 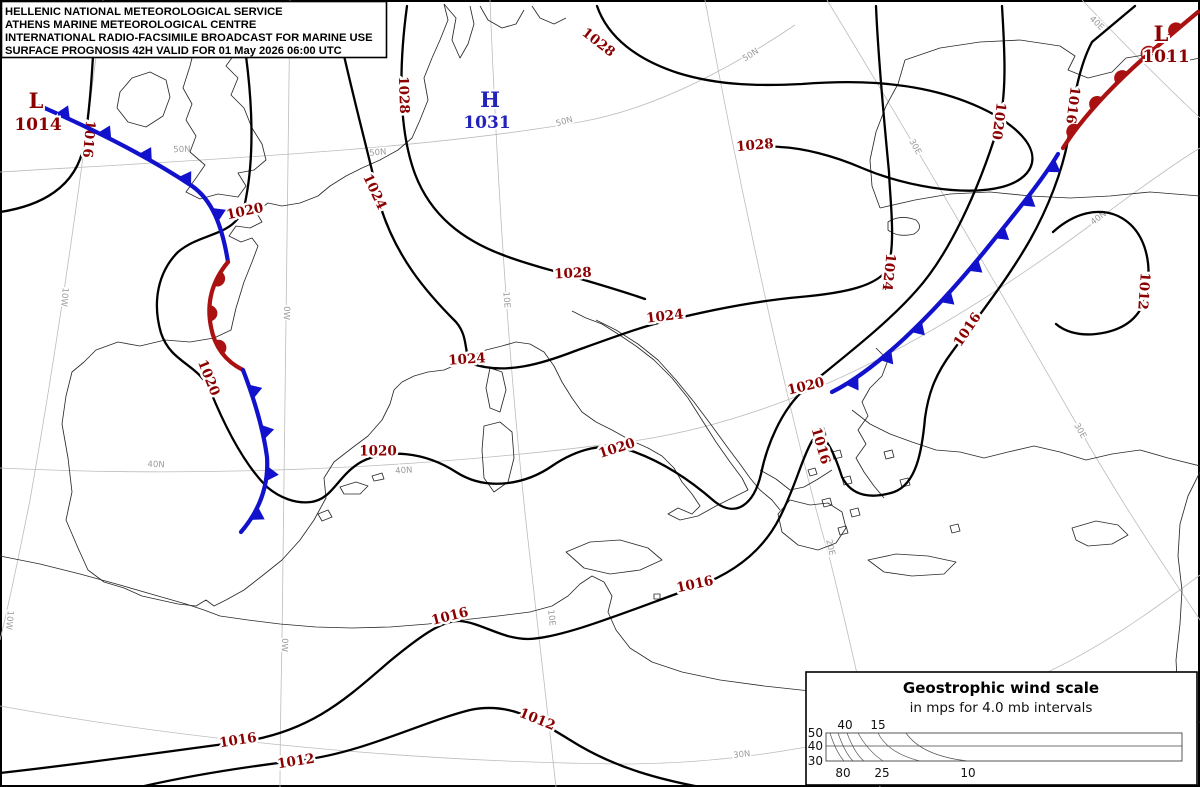 What do you see at coordinates (1001, 708) in the screenshot?
I see `wind-scale-subtitle: in mps for 4.0 mb intervals` at bounding box center [1001, 708].